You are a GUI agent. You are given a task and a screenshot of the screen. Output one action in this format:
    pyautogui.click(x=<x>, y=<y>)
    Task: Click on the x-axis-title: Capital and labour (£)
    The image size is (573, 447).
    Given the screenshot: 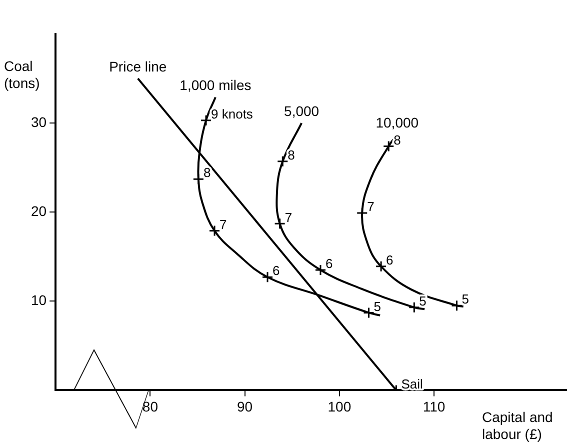 What is the action you would take?
    pyautogui.click(x=518, y=426)
    